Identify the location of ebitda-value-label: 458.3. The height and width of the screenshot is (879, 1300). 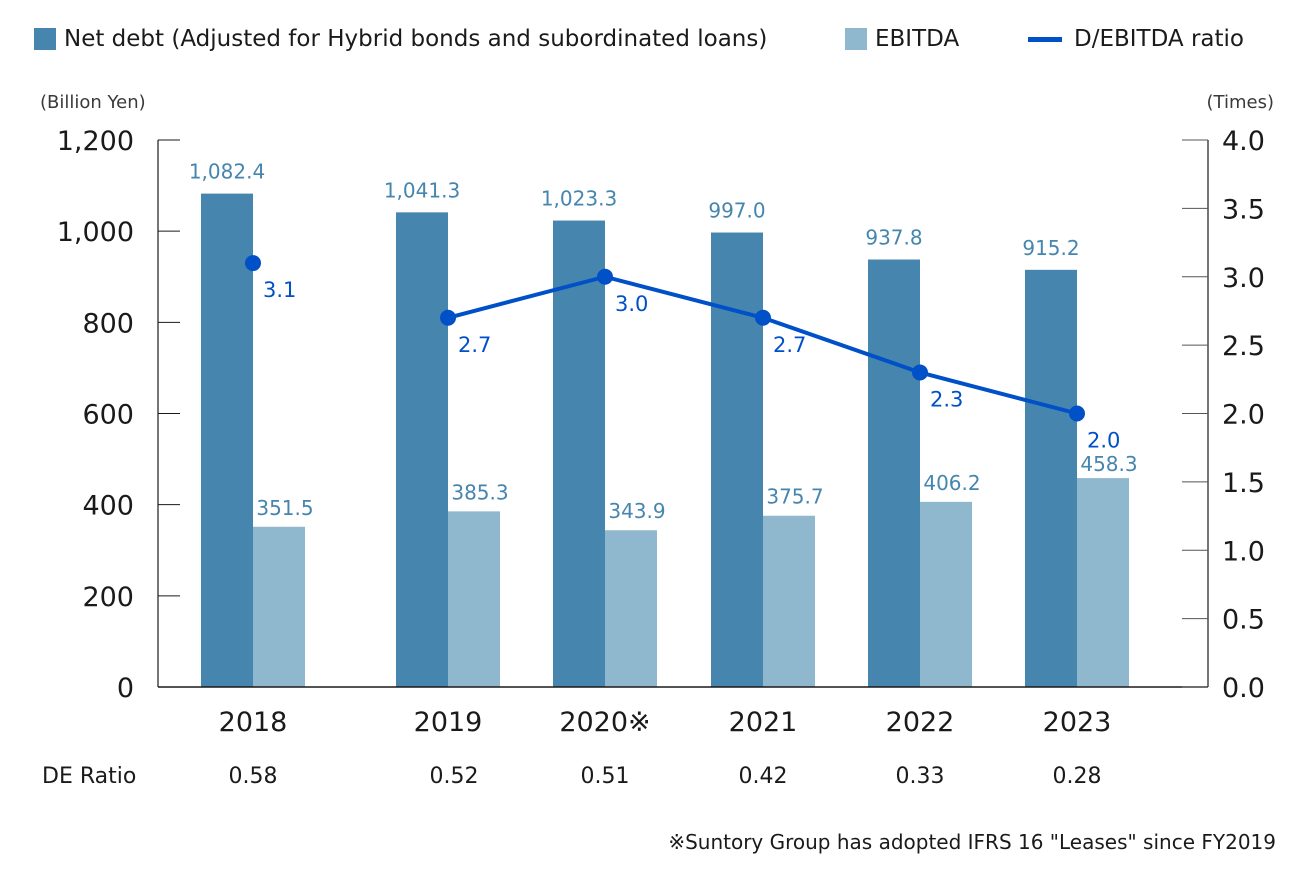
(1108, 464).